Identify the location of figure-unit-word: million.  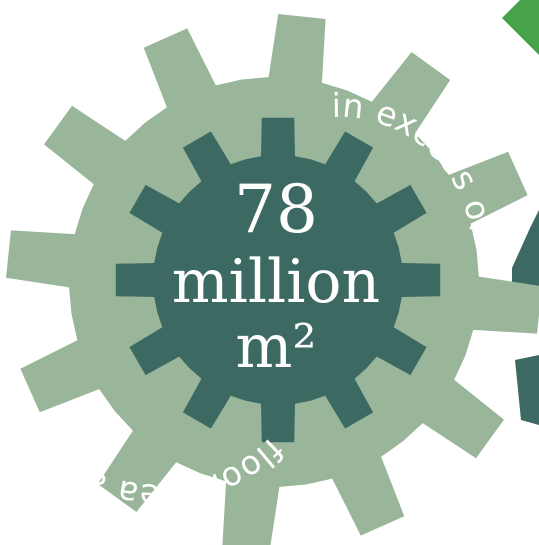
(276, 282).